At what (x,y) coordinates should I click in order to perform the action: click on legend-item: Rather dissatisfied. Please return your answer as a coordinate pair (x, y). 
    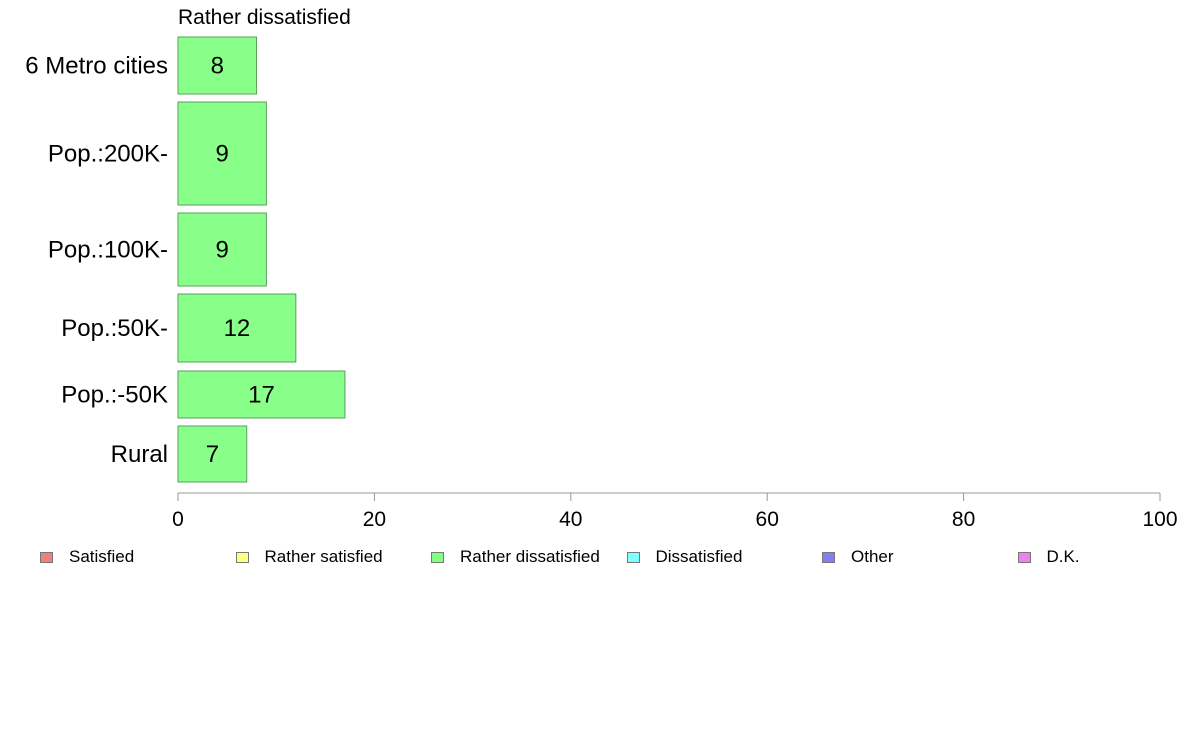
    Looking at the image, I should click on (515, 557).